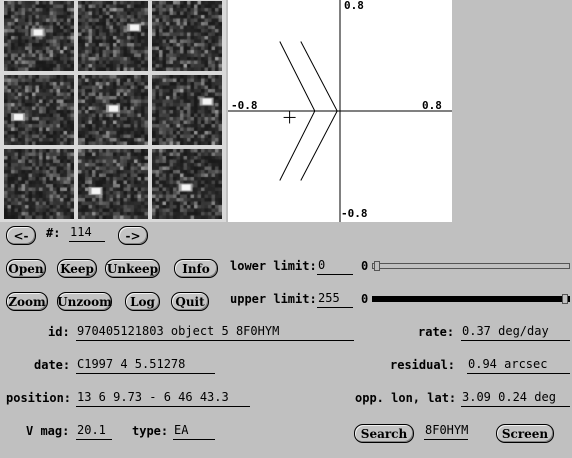 Image resolution: width=572 pixels, height=458 pixels. I want to click on upper-limit-slider-knob, so click(565, 299).